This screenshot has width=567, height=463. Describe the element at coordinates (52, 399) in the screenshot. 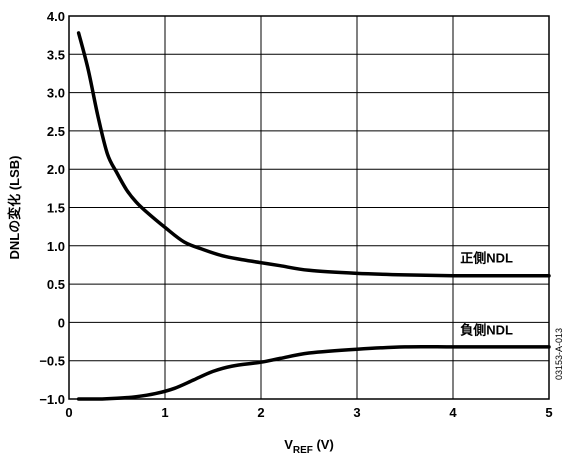

I see `y-tick-label: −1.0` at that location.